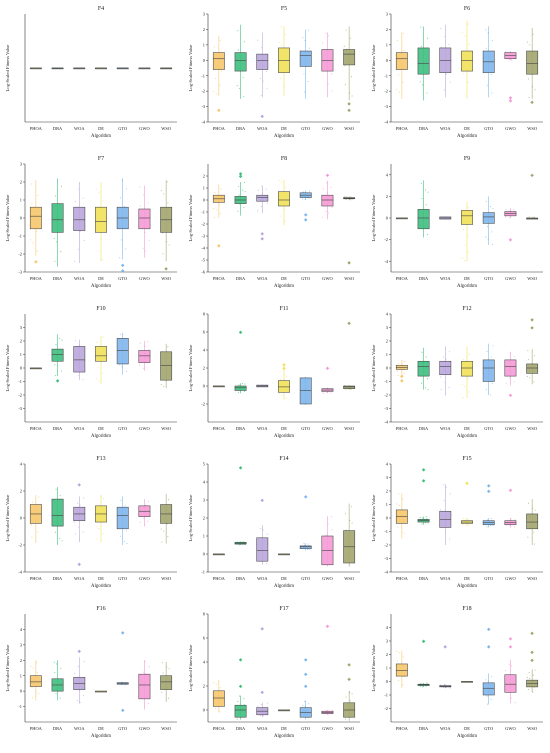 The height and width of the screenshot is (753, 550). Describe the element at coordinates (203, 260) in the screenshot. I see `y-tick-label: -5` at that location.